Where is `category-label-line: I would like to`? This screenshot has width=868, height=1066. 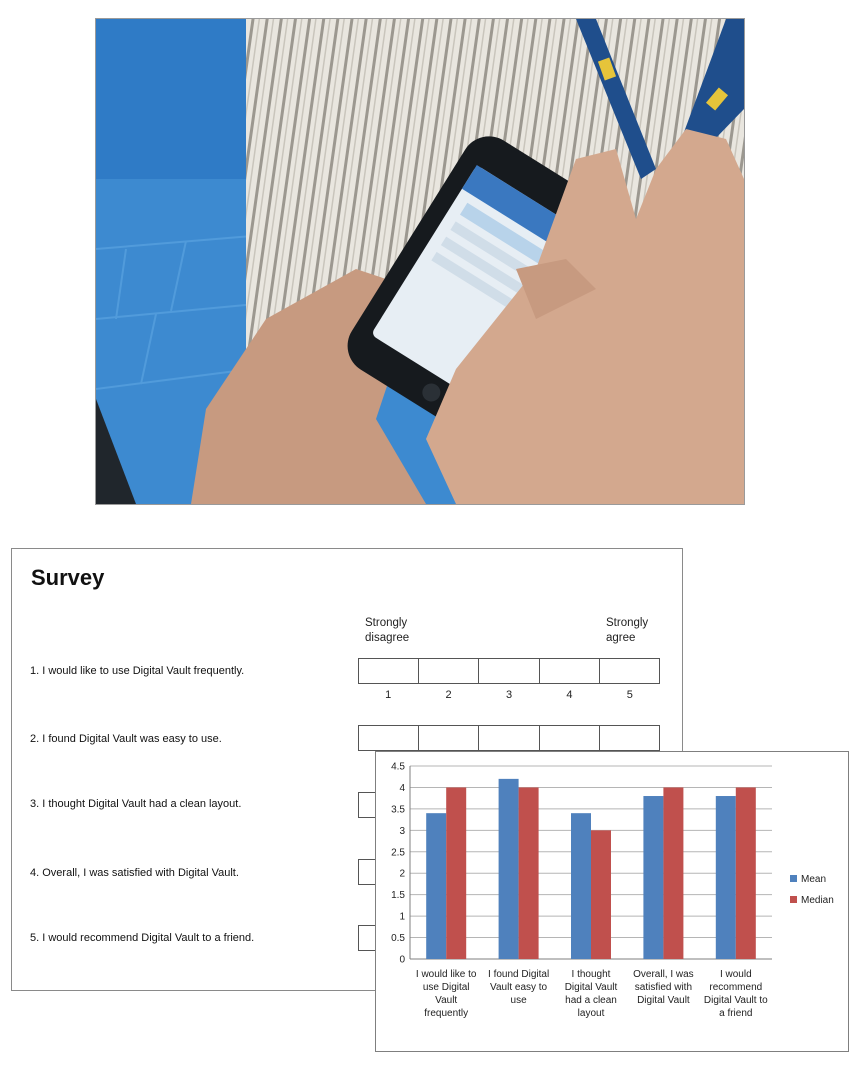 category-label-line: I would like to is located at coordinates (446, 974).